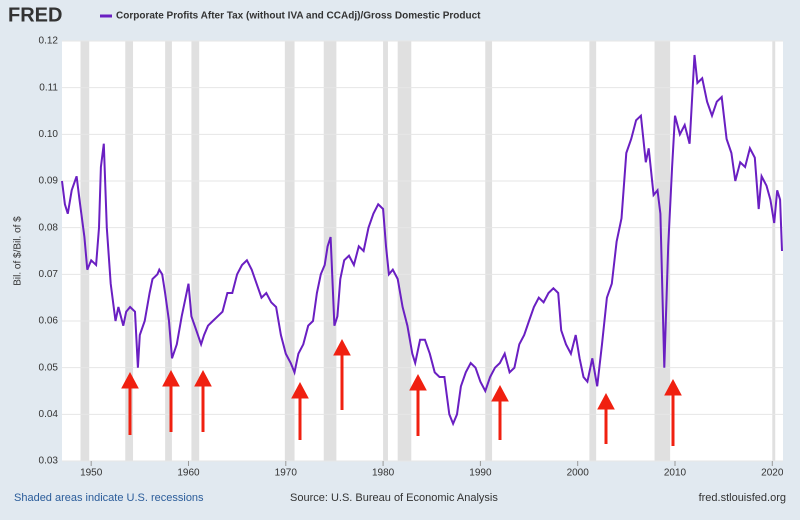 The width and height of the screenshot is (800, 525). What do you see at coordinates (675, 473) in the screenshot?
I see `x-tick-label: 2010` at bounding box center [675, 473].